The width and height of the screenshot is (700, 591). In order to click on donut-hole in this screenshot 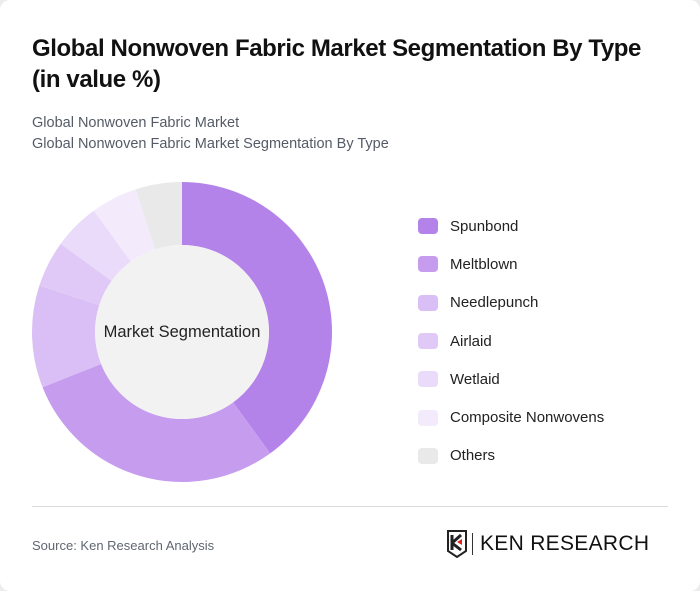, I will do `click(182, 332)`.